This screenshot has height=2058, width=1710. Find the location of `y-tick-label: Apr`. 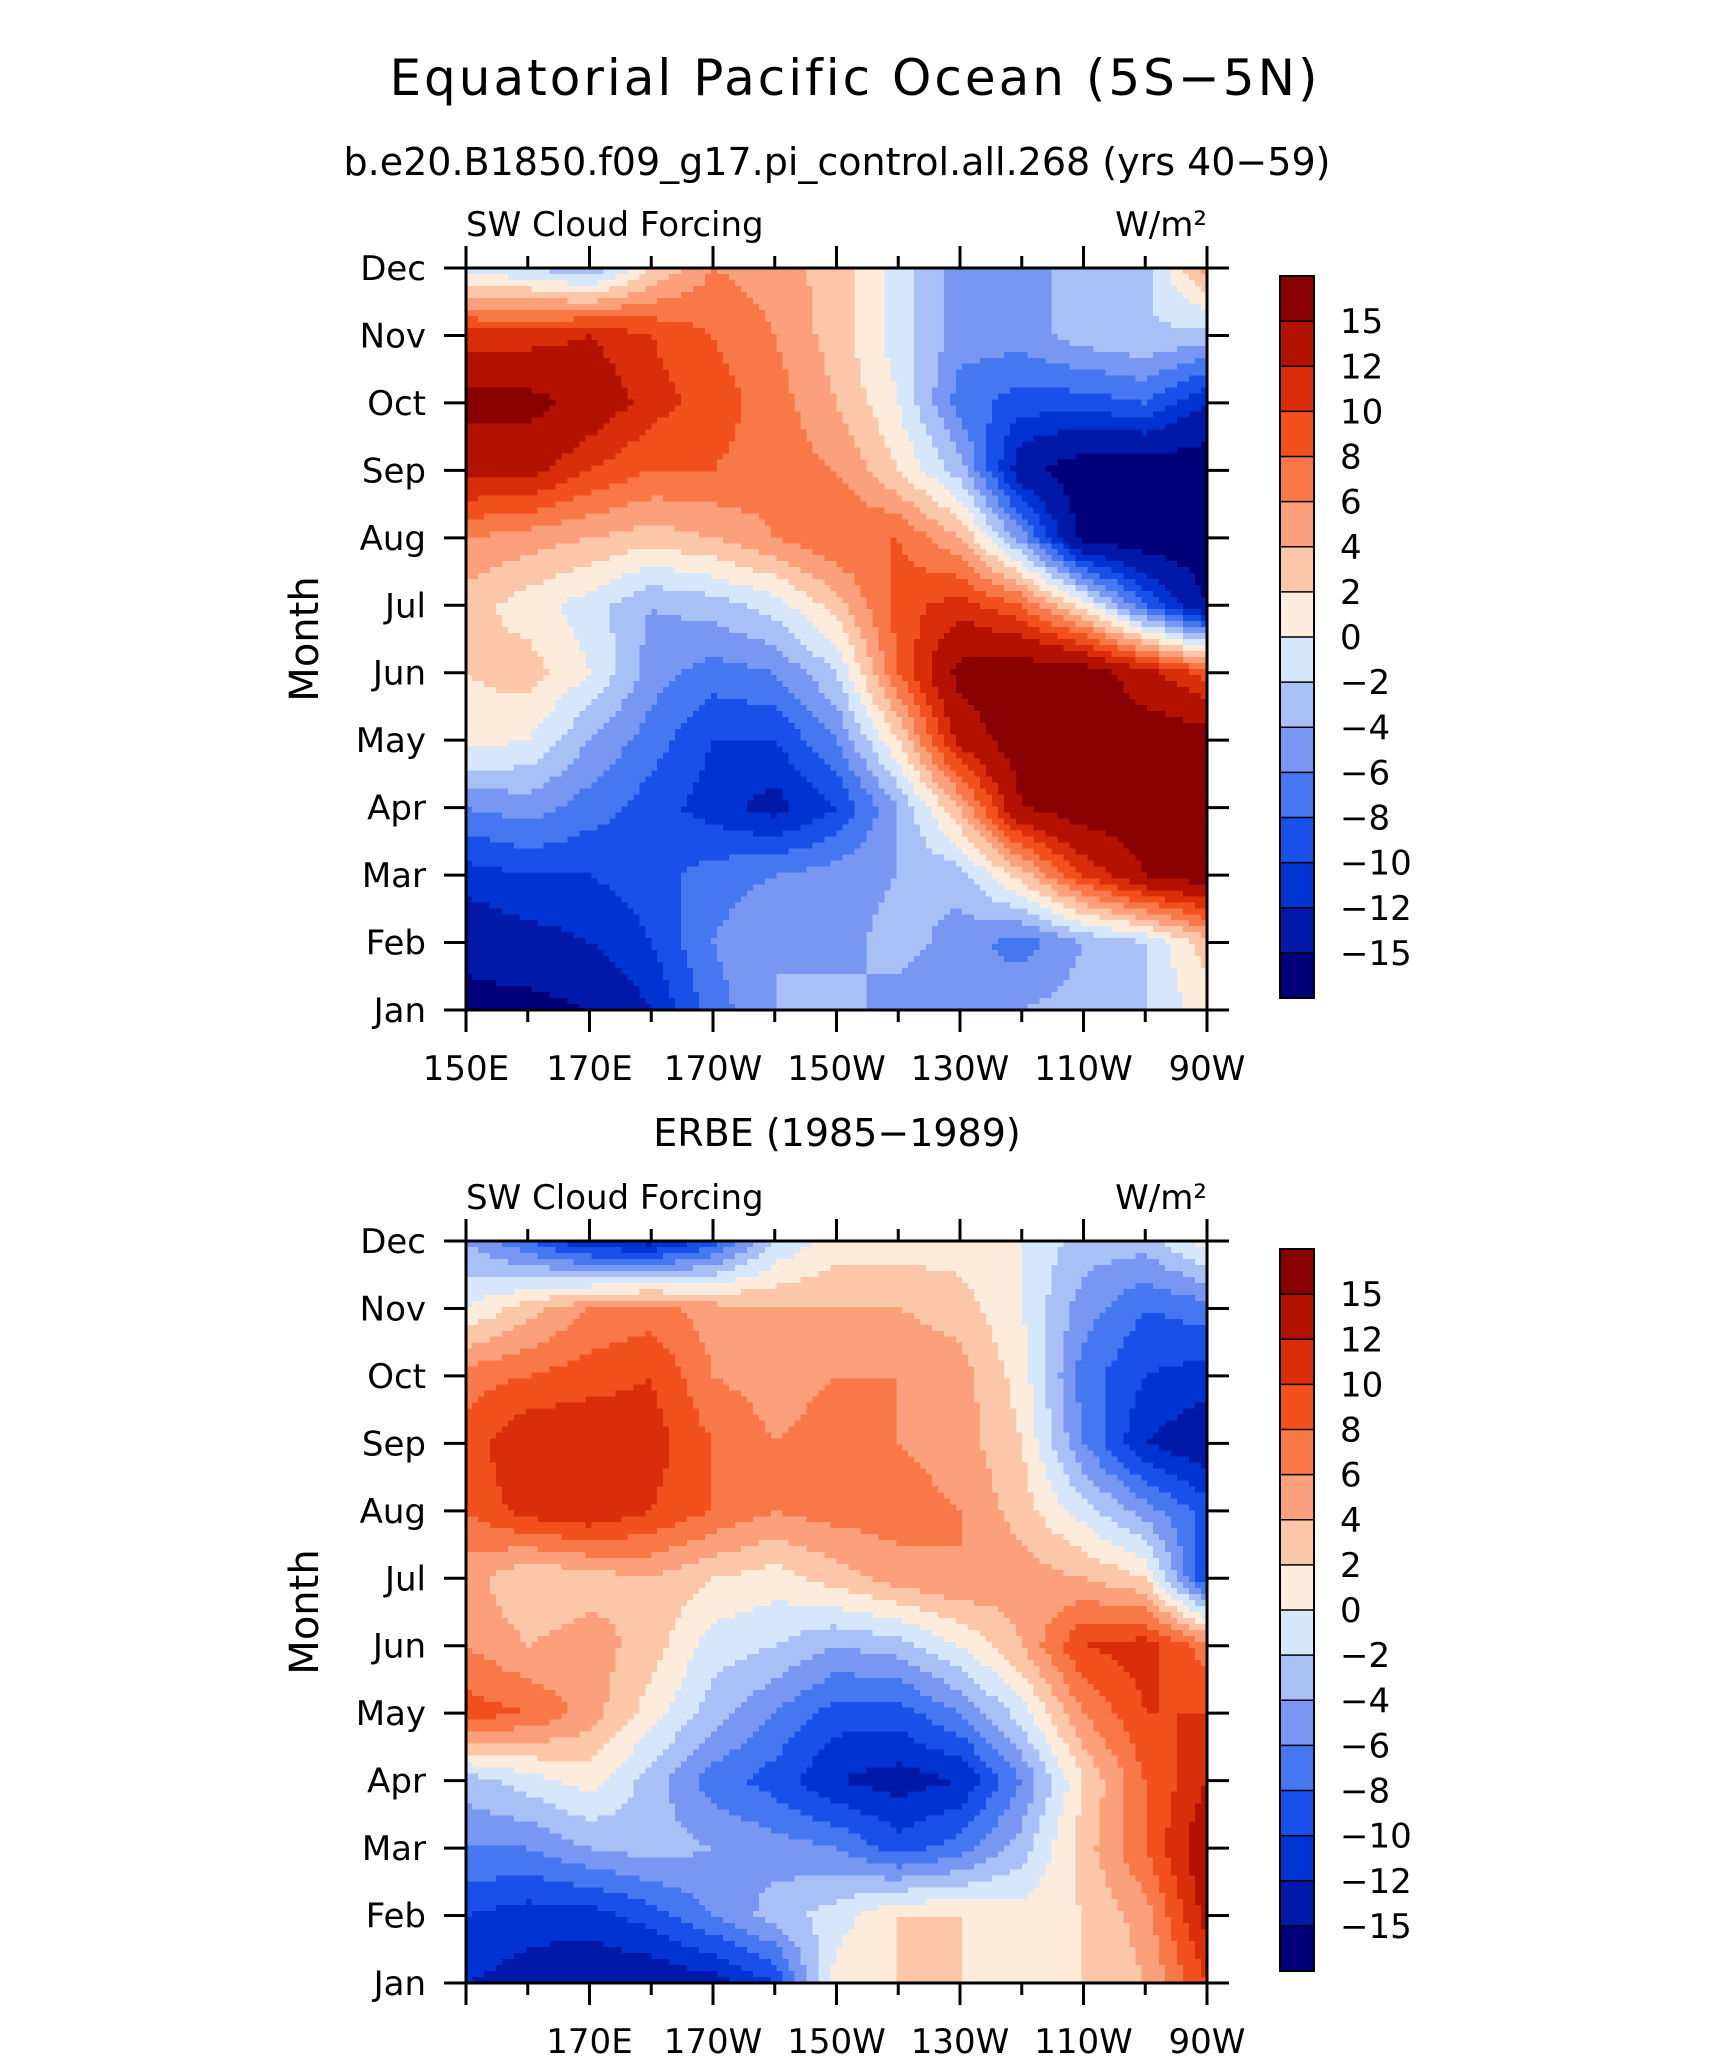

y-tick-label: Apr is located at coordinates (396, 1782).